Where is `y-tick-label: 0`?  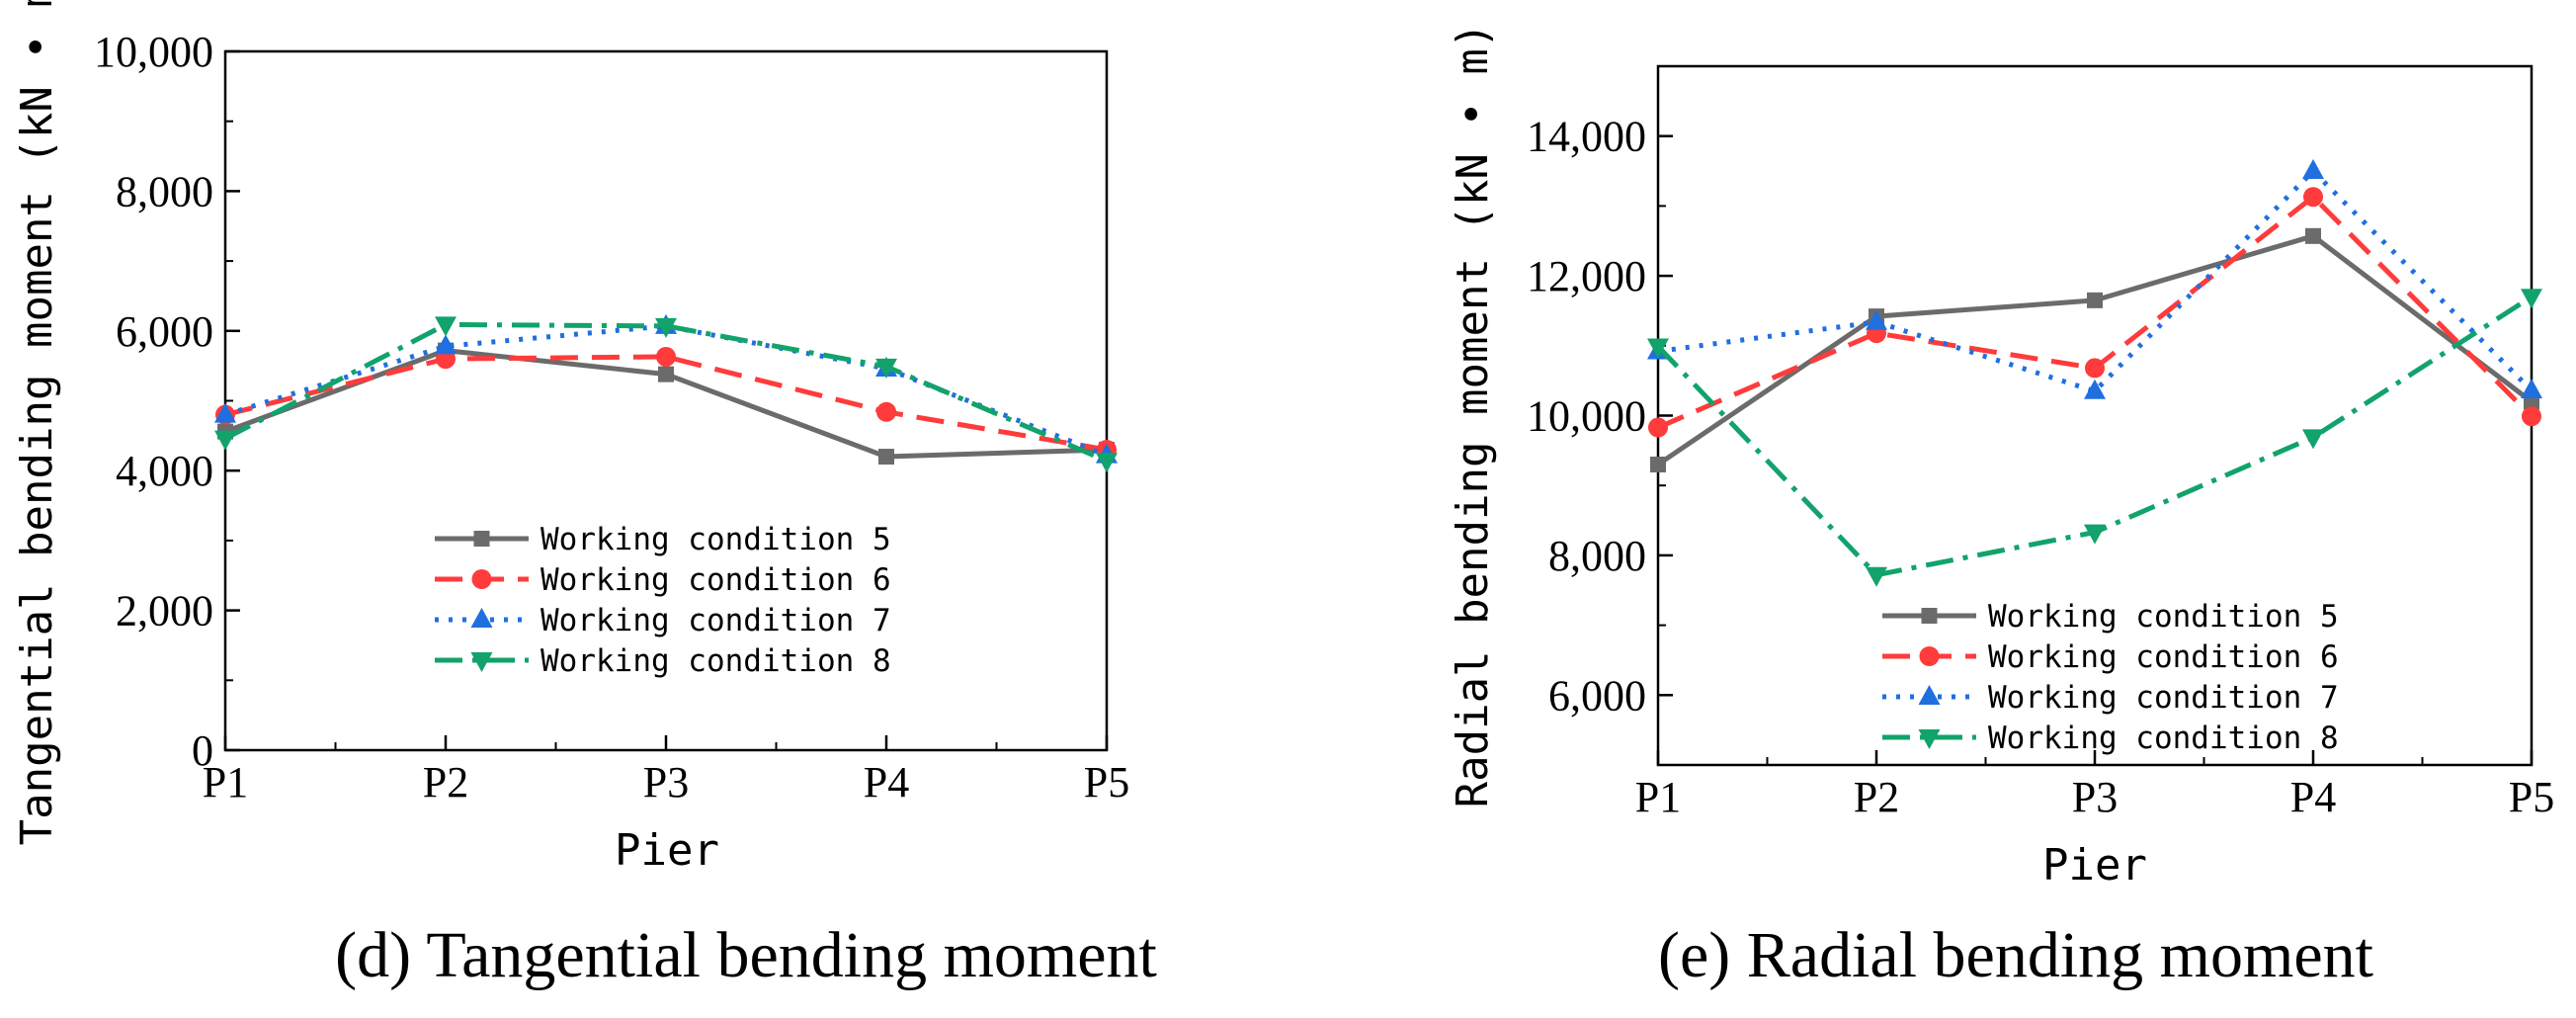 y-tick-label: 0 is located at coordinates (202, 751).